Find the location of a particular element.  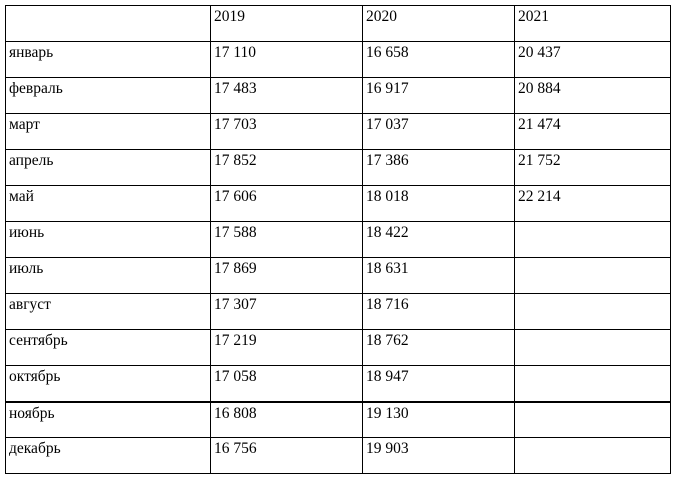

table-row: июнь 17 588 18 422 is located at coordinates (338, 239).